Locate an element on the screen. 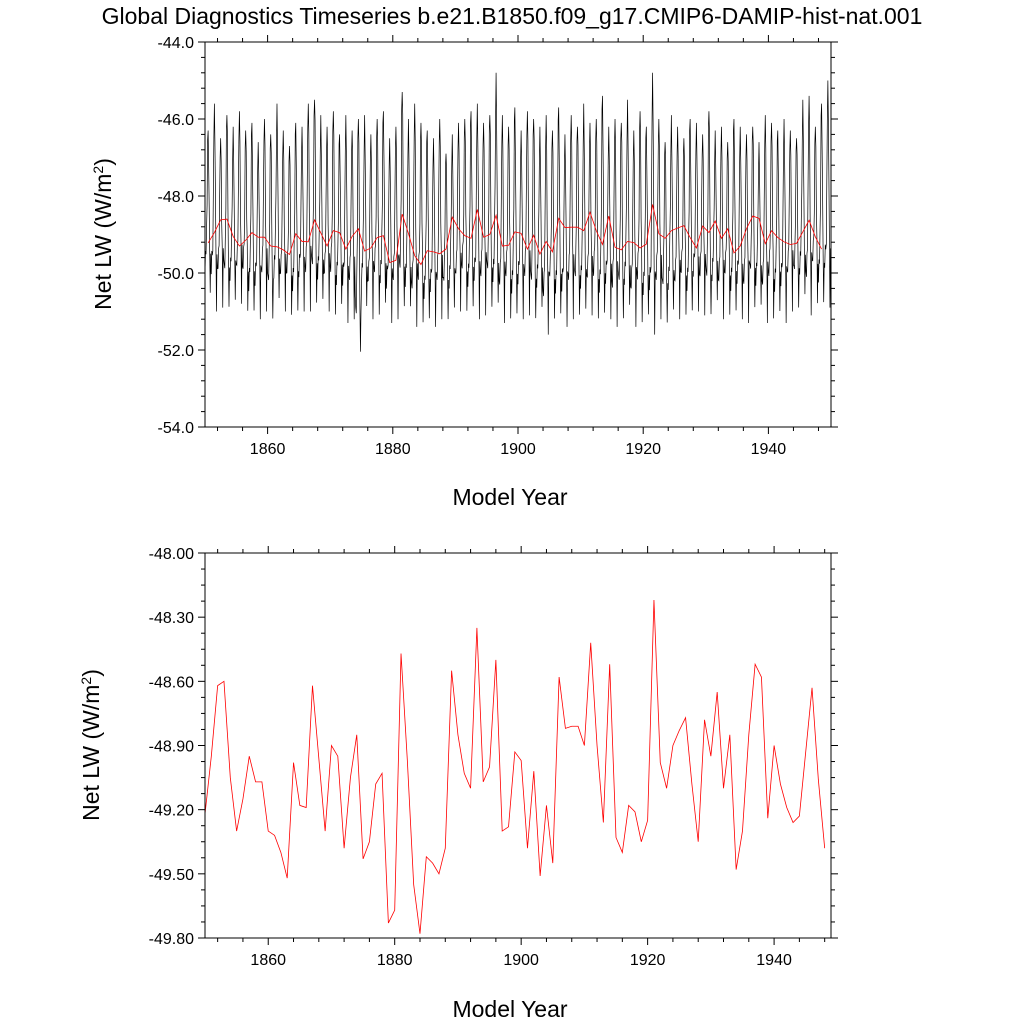 This screenshot has height=1024, width=1024. bottom-plot-y-tick-label: -49.80 is located at coordinates (171, 939).